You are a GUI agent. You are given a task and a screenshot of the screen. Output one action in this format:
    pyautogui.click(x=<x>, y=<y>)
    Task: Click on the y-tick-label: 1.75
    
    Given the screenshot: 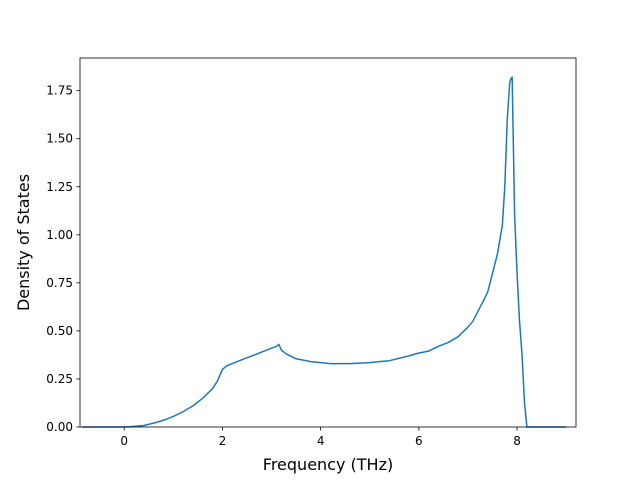 What is the action you would take?
    pyautogui.click(x=59, y=91)
    